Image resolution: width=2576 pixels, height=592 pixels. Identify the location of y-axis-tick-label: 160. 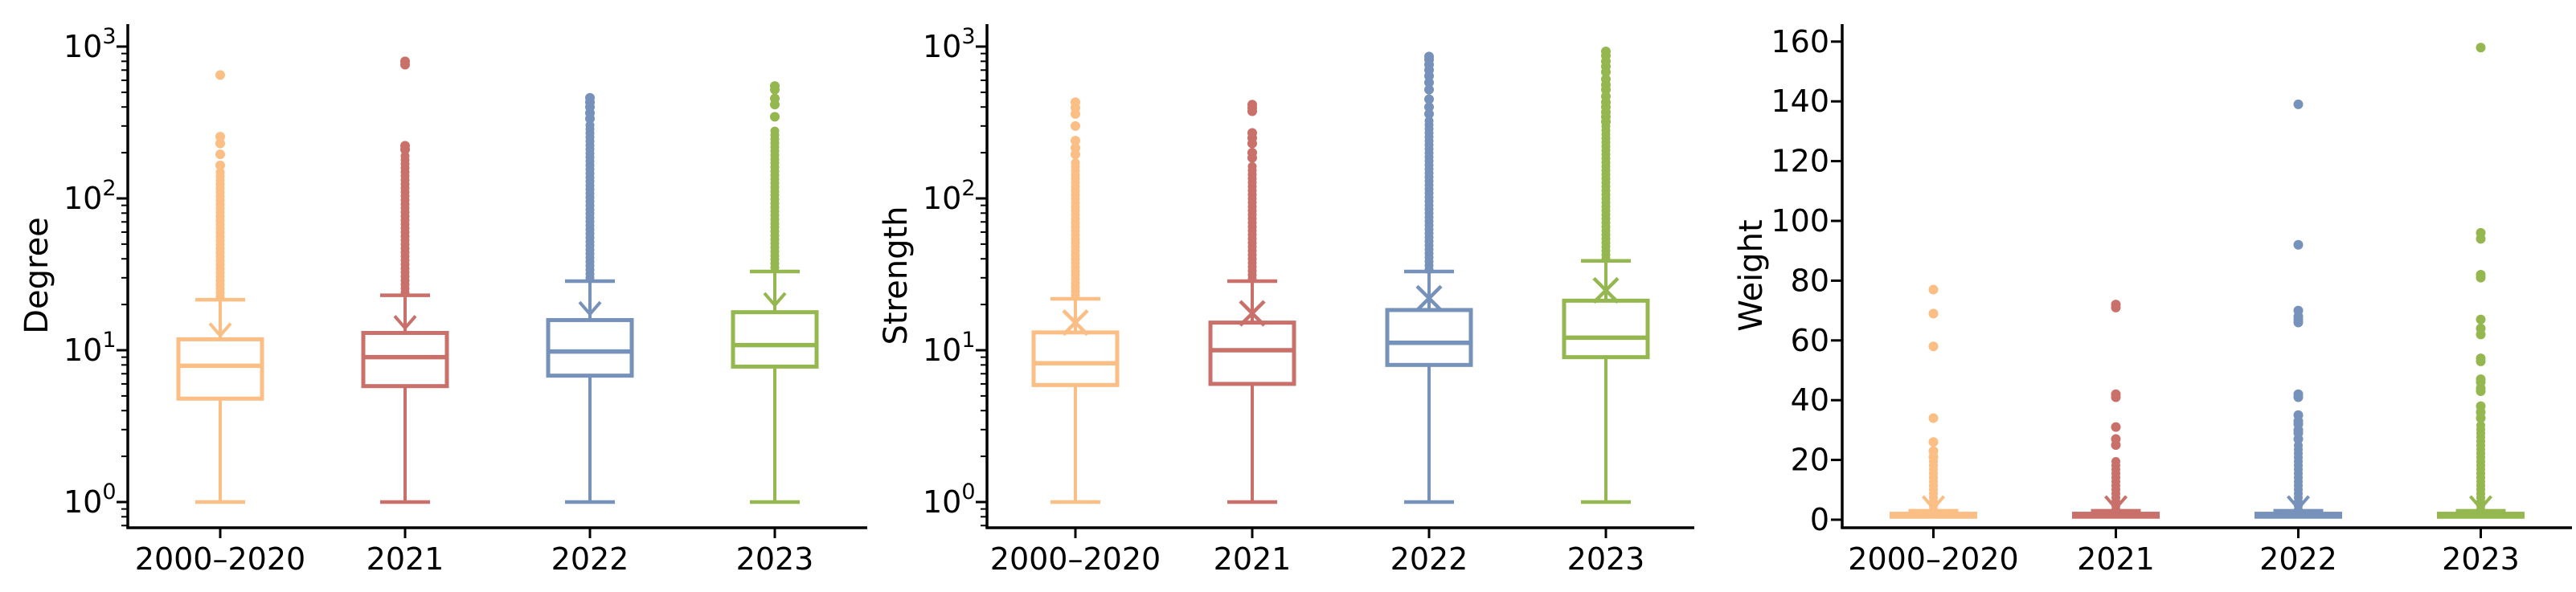
(1800, 41).